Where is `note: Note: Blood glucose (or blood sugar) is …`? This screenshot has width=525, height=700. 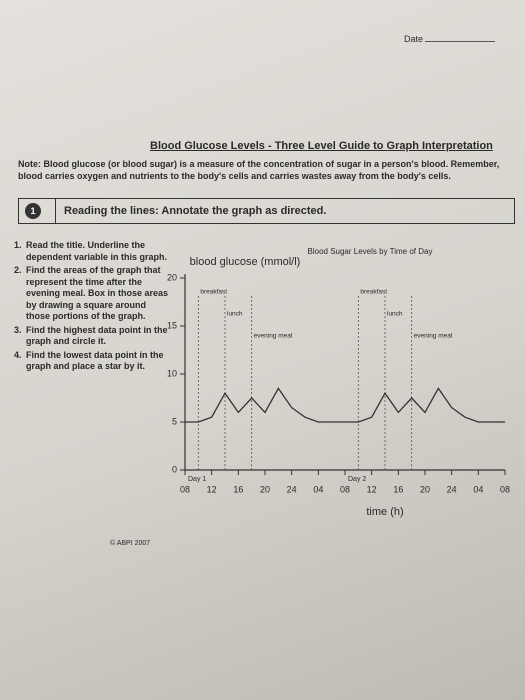 note: Note: Blood glucose (or blood sugar) is … is located at coordinates (259, 170).